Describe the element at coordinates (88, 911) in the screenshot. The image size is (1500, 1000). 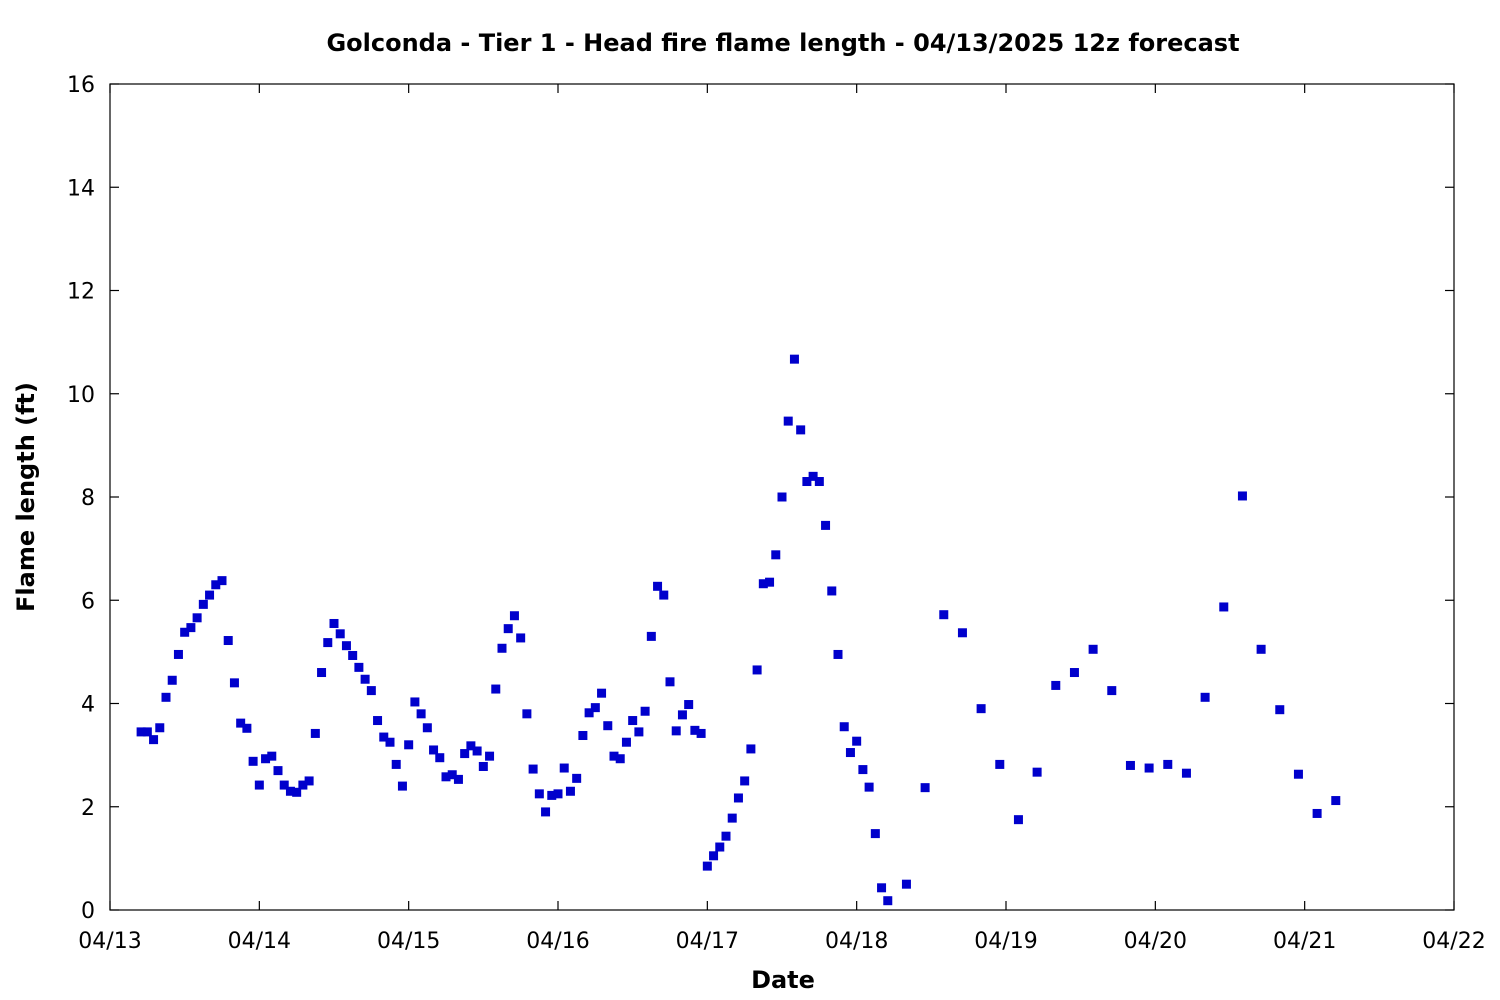
I see `y-tick-label: 0` at that location.